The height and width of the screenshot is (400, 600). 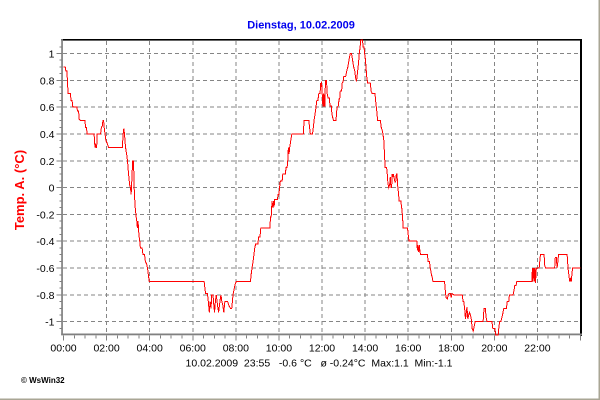 I want to click on svg-text: -1, so click(x=49, y=323).